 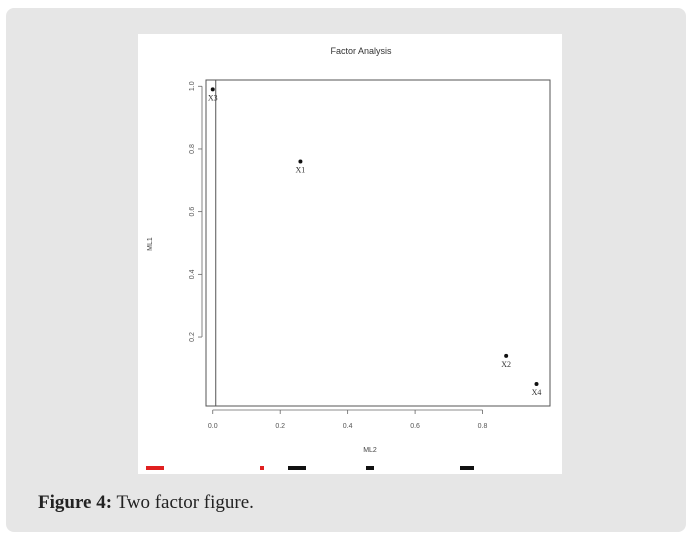 I want to click on y-tick-label: 0.2, so click(x=192, y=337).